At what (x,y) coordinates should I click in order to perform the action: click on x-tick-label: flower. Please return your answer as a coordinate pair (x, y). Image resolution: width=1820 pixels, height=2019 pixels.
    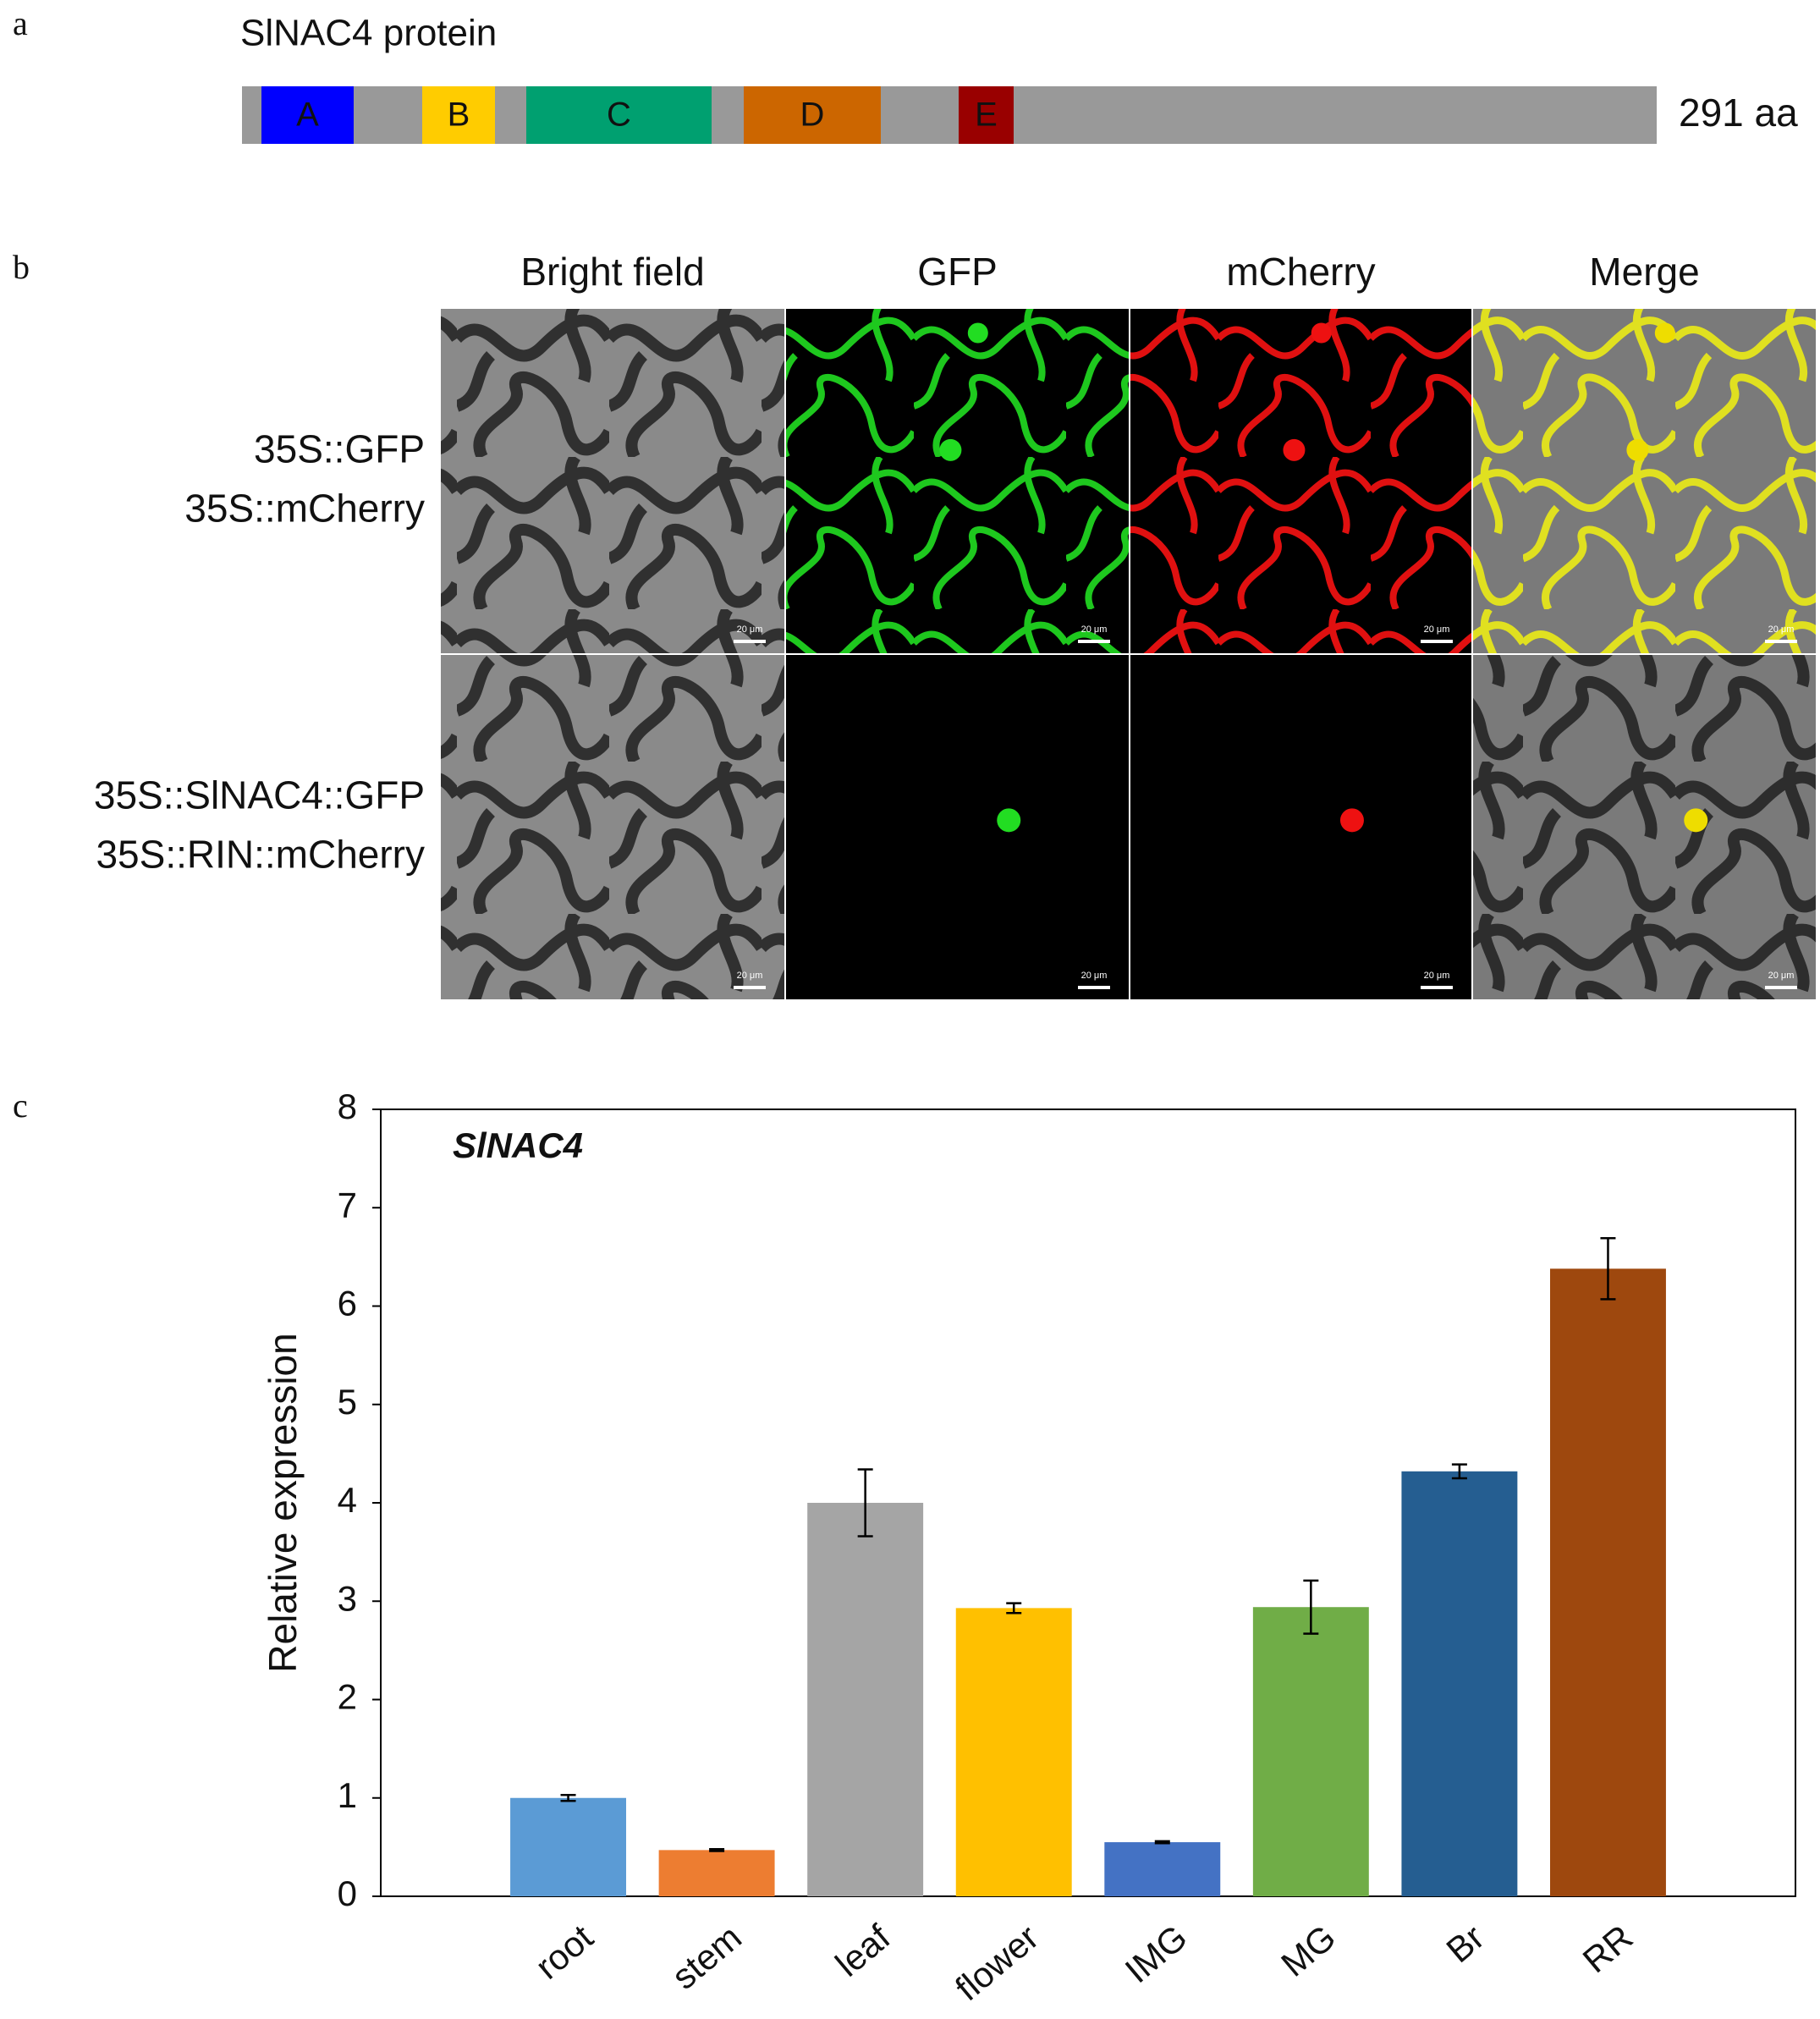
    Looking at the image, I should click on (997, 1962).